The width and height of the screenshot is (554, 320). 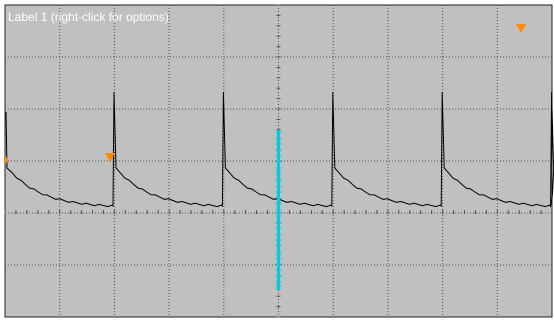 I want to click on level-marker-icon, so click(x=7, y=160).